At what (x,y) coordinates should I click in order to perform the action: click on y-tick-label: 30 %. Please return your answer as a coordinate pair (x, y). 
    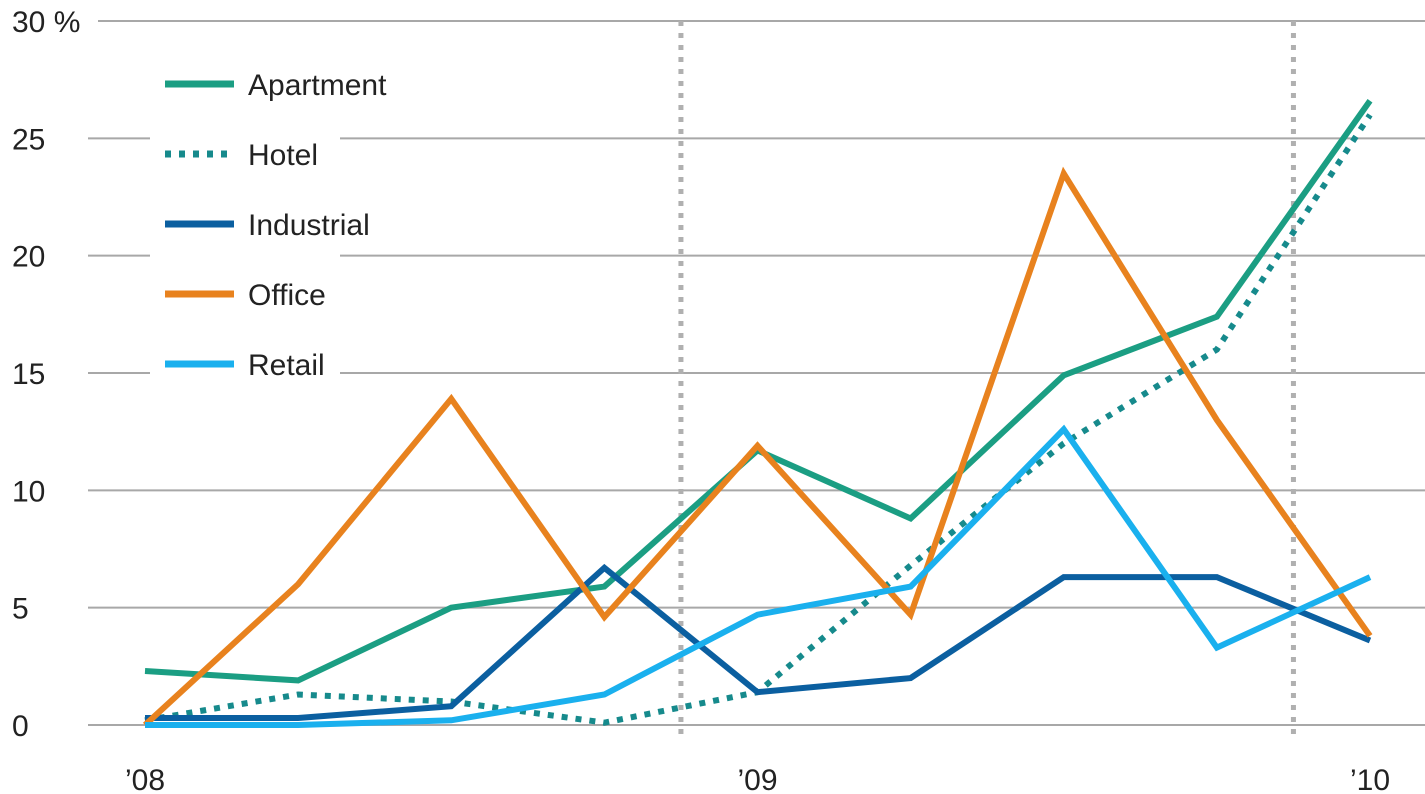
    Looking at the image, I should click on (46, 22).